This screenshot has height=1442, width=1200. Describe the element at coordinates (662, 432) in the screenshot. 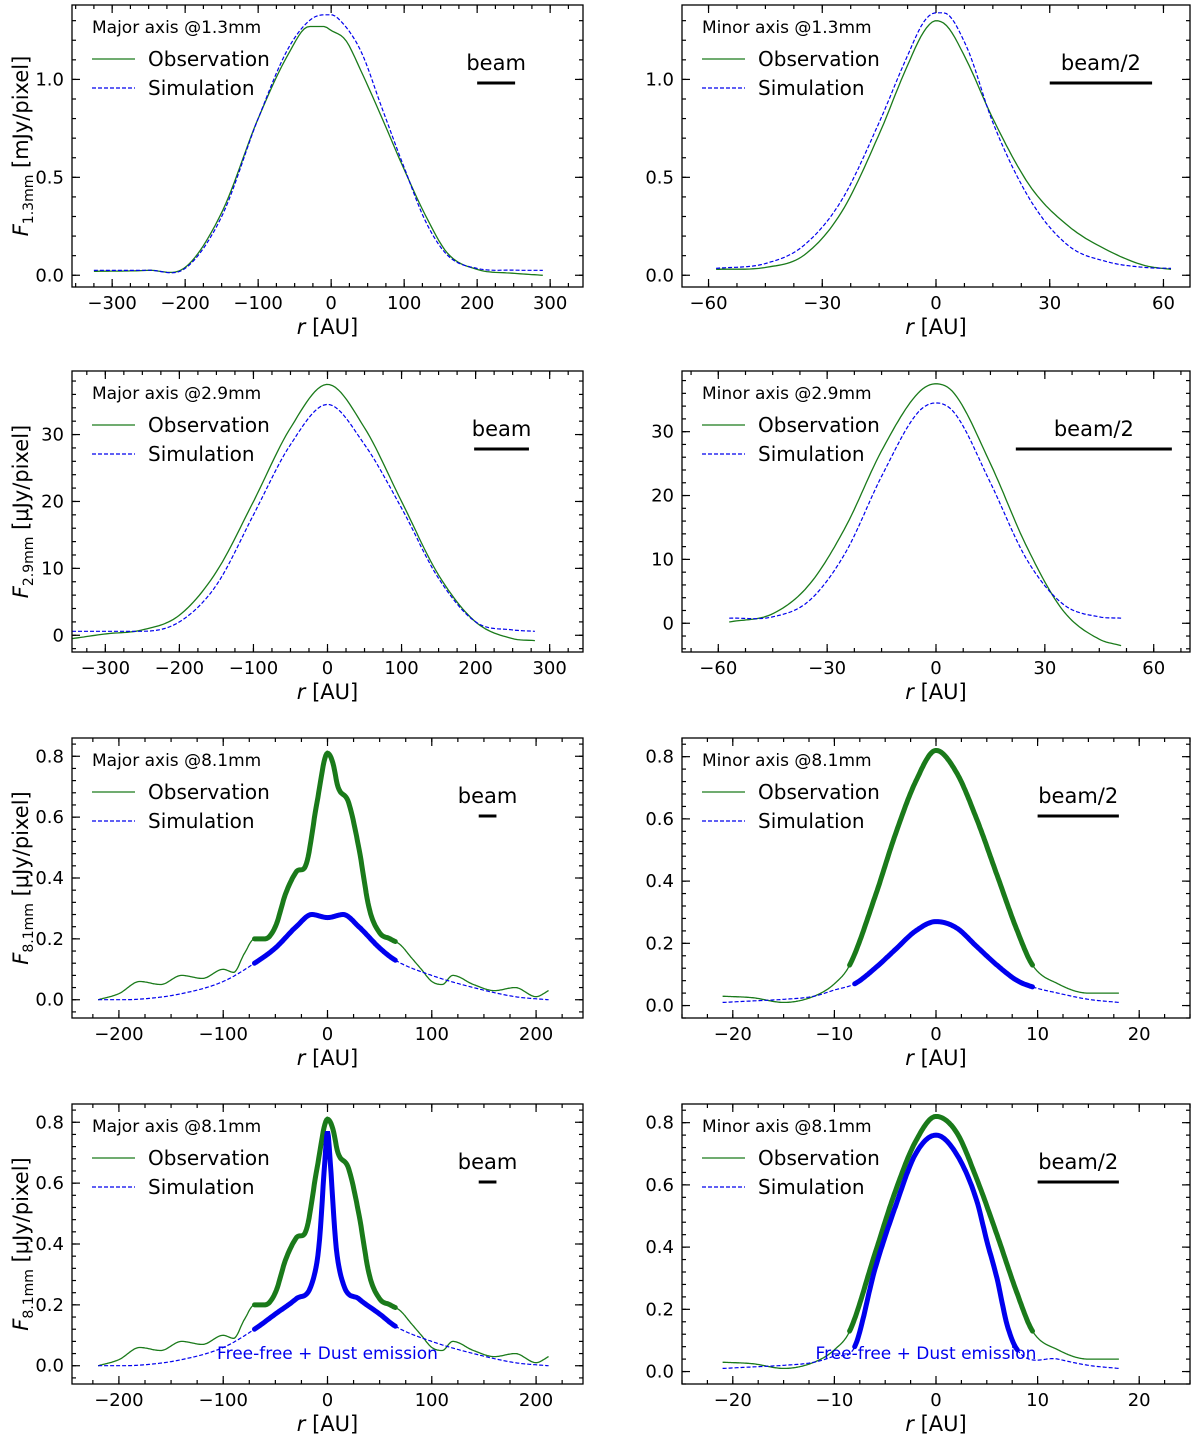

I see `y-tick-label: 30` at that location.